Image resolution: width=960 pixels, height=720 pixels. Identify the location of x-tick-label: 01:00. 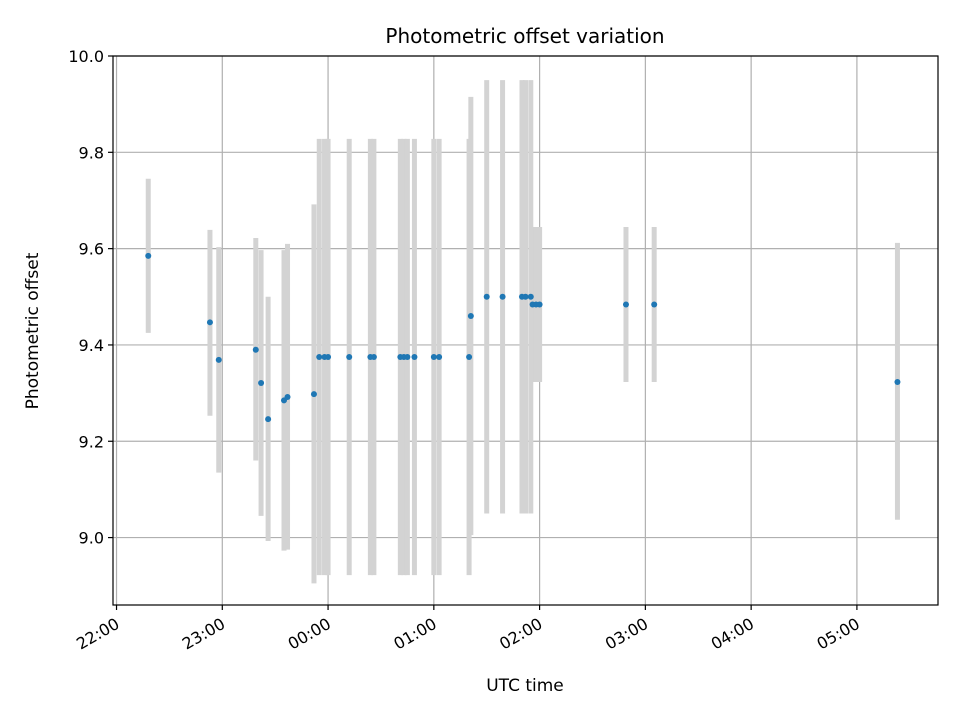
(414, 634).